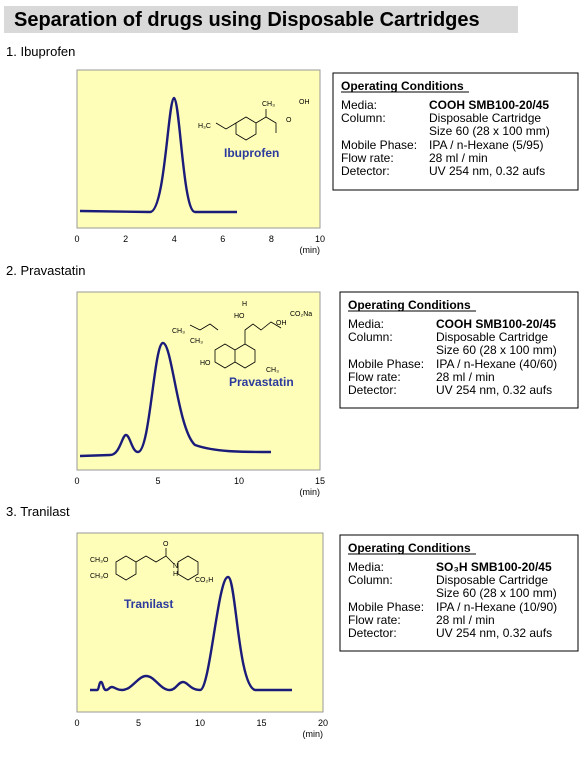 The height and width of the screenshot is (757, 584). Describe the element at coordinates (323, 723) in the screenshot. I see `x-tick-label: 20` at that location.